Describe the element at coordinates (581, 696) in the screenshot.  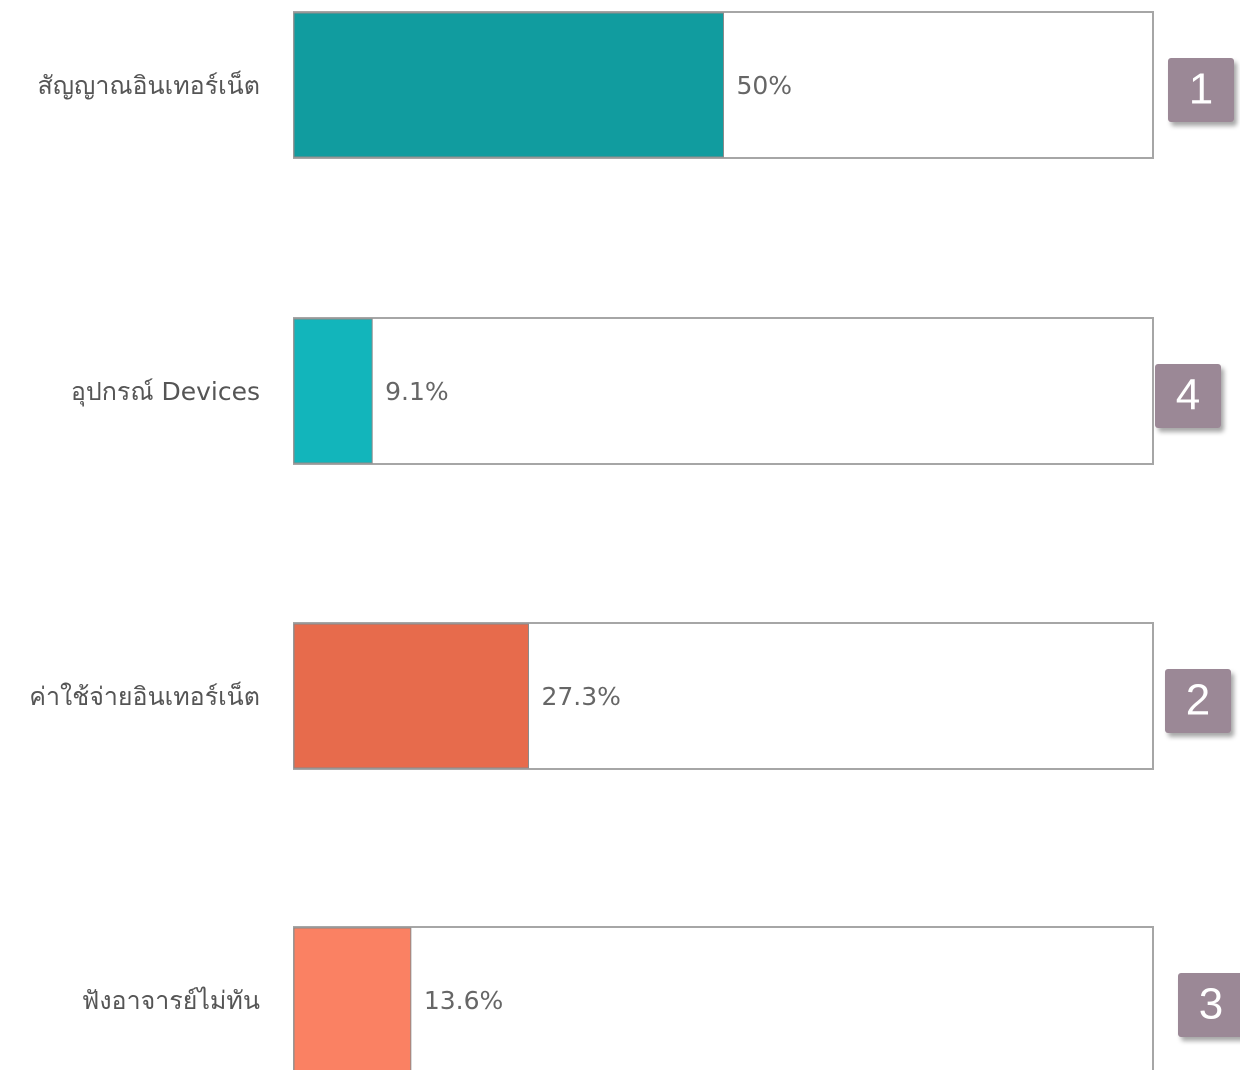
I see `value-label: 27.3%` at that location.